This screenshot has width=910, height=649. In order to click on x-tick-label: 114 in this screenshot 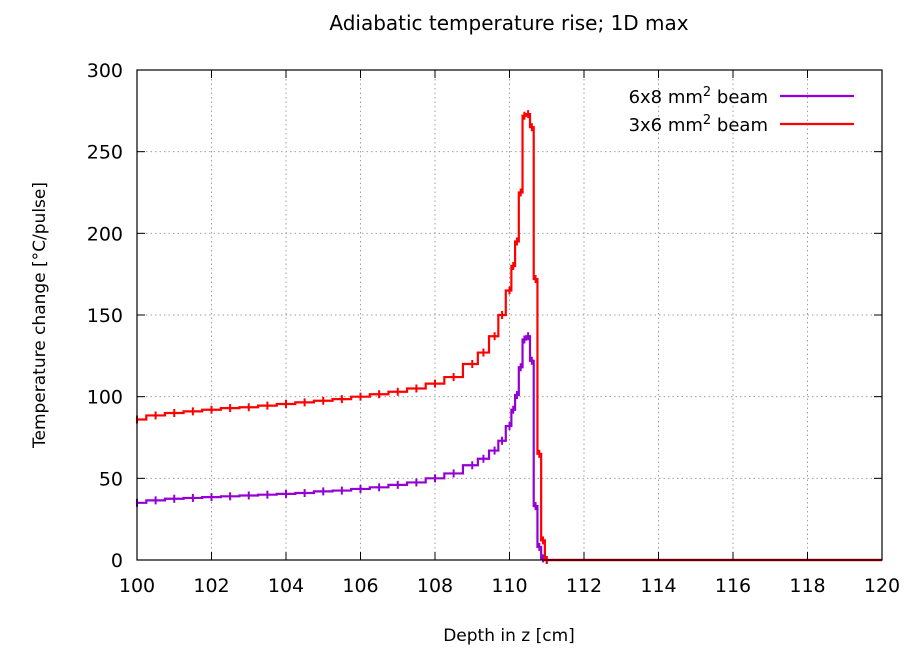, I will do `click(658, 586)`.